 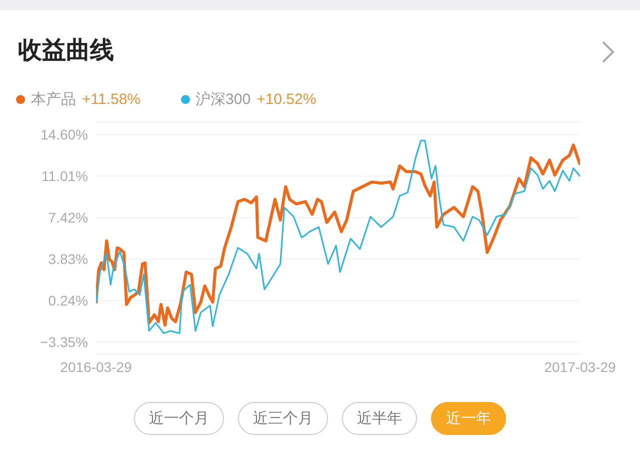 I want to click on legend-label: 本产品, so click(x=53, y=99).